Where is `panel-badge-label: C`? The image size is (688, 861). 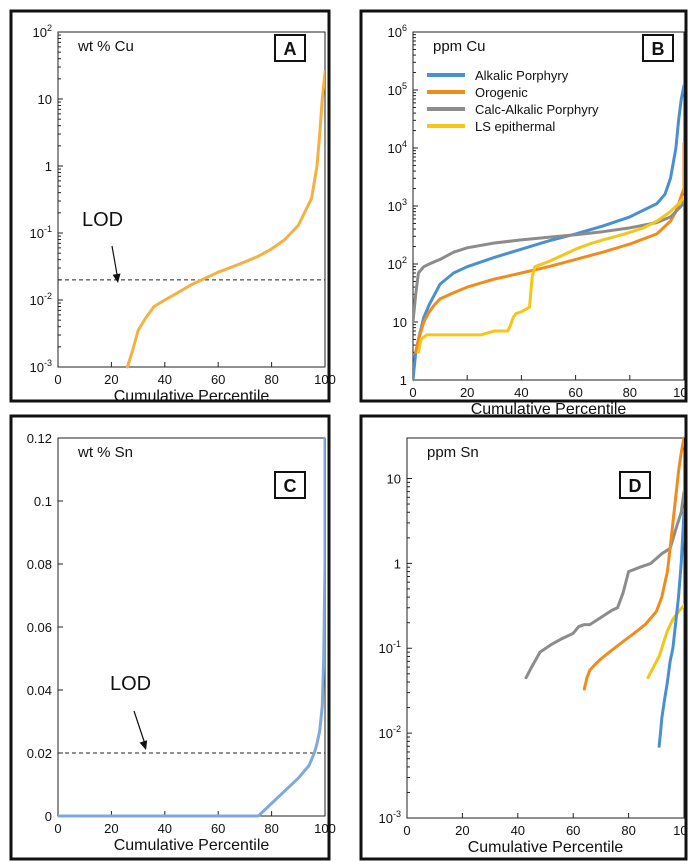 panel-badge-label: C is located at coordinates (290, 486).